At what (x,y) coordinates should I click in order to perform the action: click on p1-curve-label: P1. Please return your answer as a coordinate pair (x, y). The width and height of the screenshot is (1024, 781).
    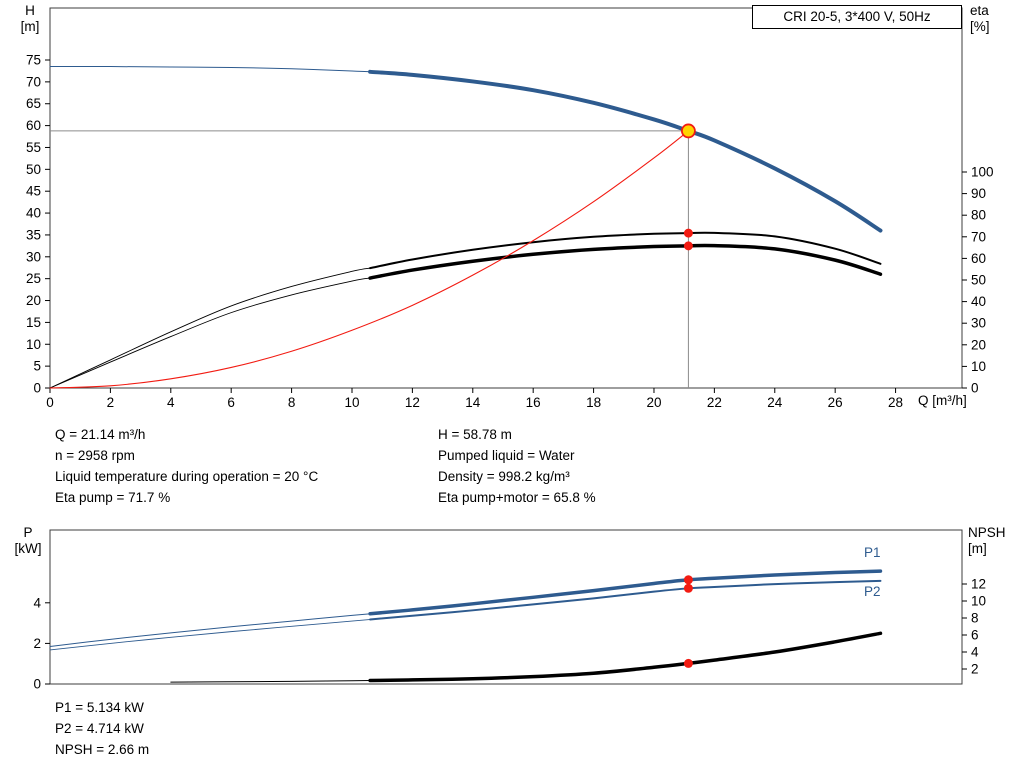
    Looking at the image, I should click on (872, 552).